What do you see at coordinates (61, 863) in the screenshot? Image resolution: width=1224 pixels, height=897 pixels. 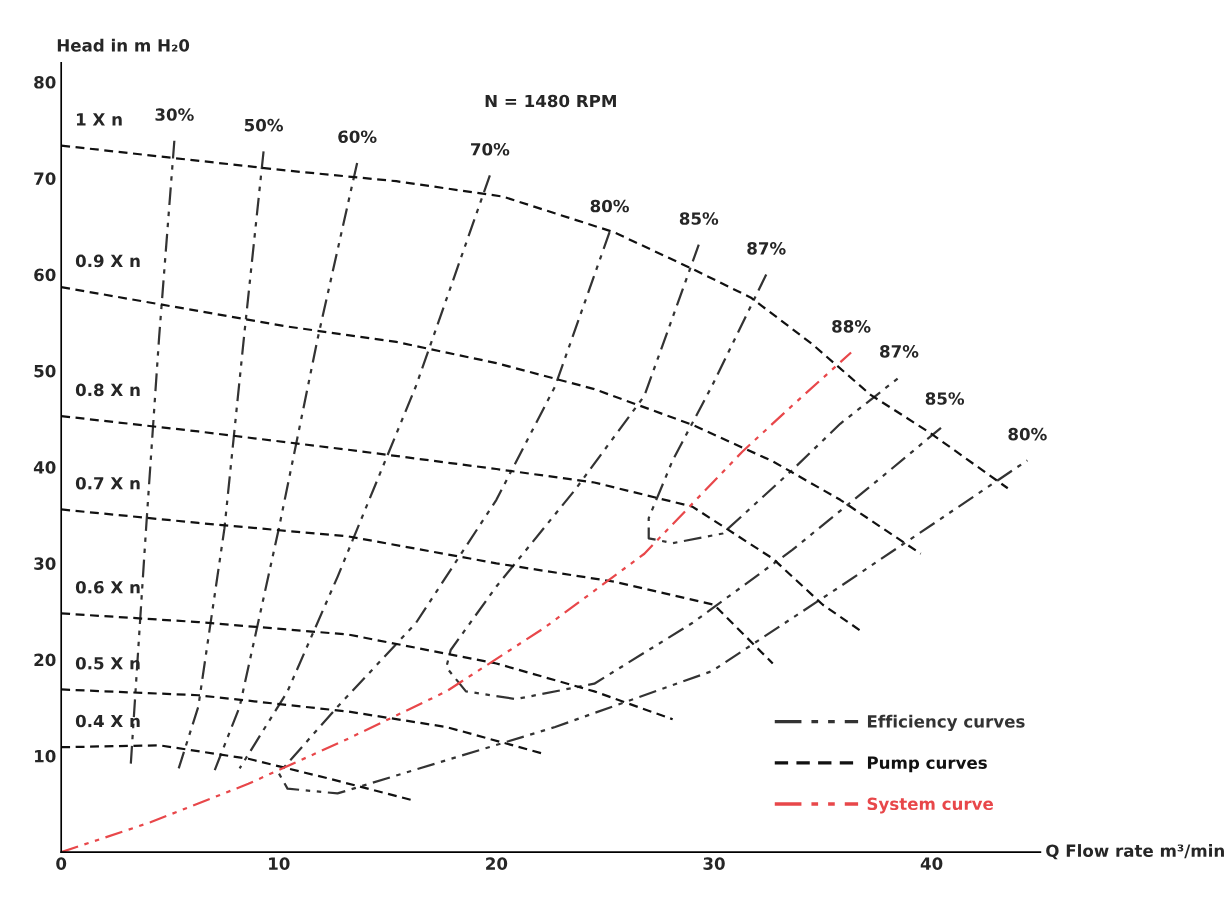 I see `x-tick-label: 0` at bounding box center [61, 863].